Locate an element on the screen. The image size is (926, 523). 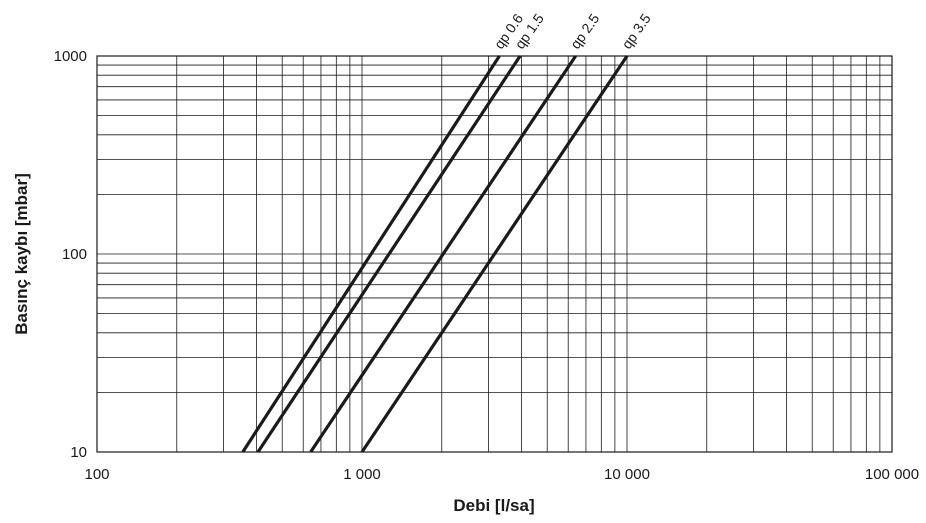
y-tick-labels: 10 100 1000 is located at coordinates (70, 254).